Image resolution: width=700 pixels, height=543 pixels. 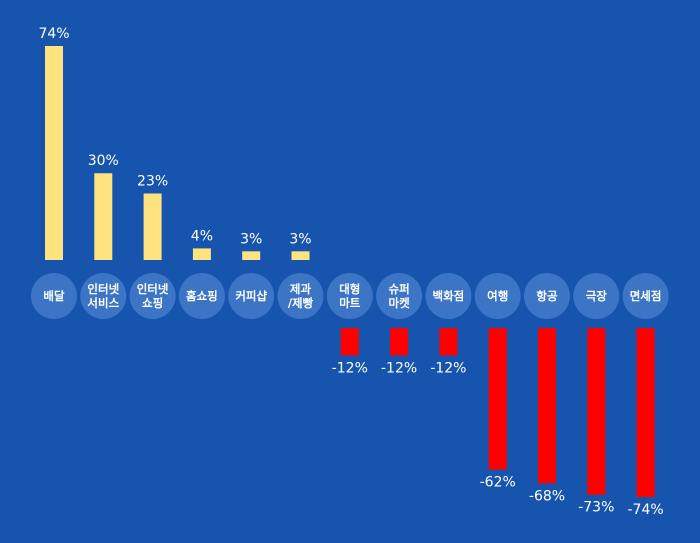 What do you see at coordinates (53, 34) in the screenshot?
I see `value-label-0: 74%` at bounding box center [53, 34].